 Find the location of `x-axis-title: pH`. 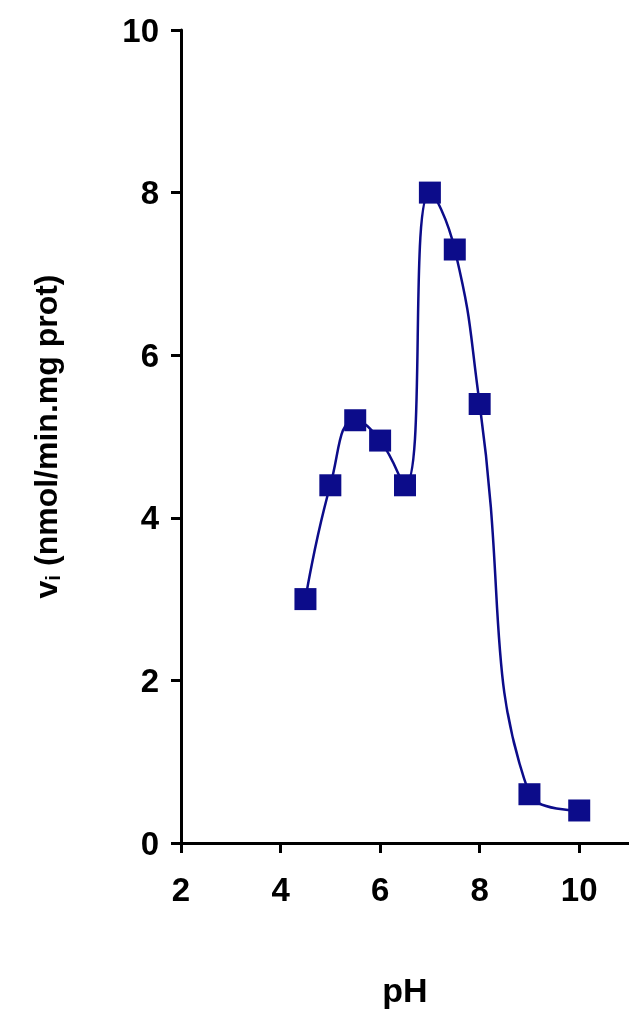

x-axis-title: pH is located at coordinates (405, 990).